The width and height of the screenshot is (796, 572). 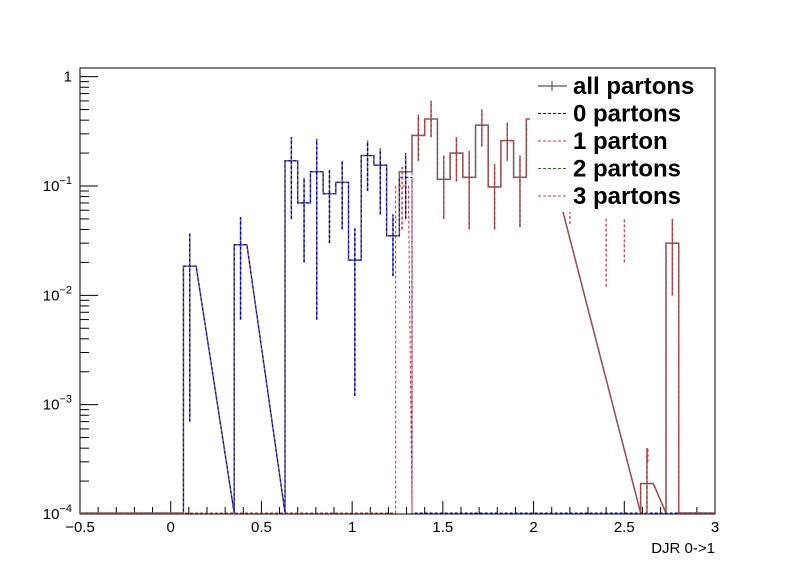 What do you see at coordinates (57, 294) in the screenshot?
I see `y-tick-label: 10⁻²` at bounding box center [57, 294].